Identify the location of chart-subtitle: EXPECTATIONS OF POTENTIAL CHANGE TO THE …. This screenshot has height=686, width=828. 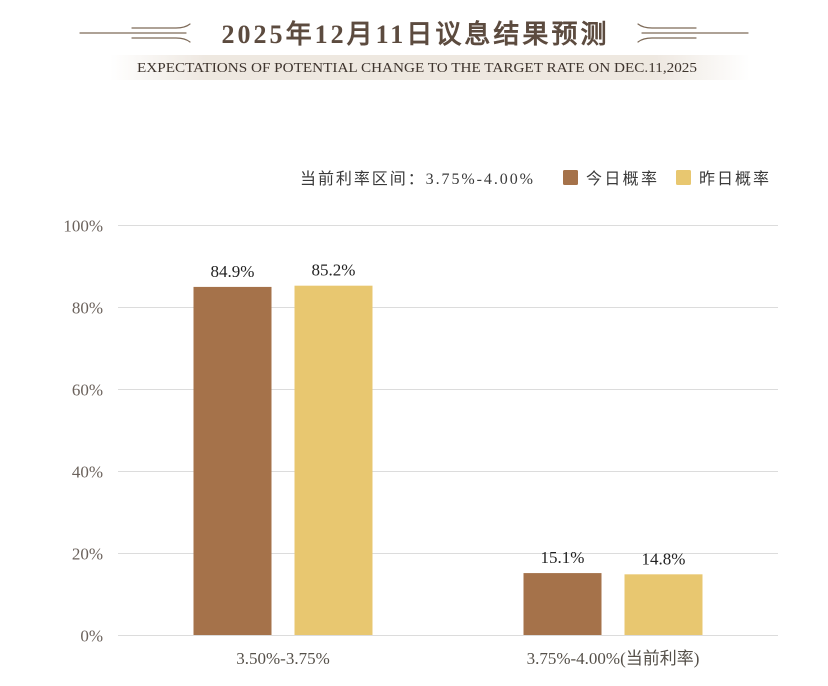
(417, 68).